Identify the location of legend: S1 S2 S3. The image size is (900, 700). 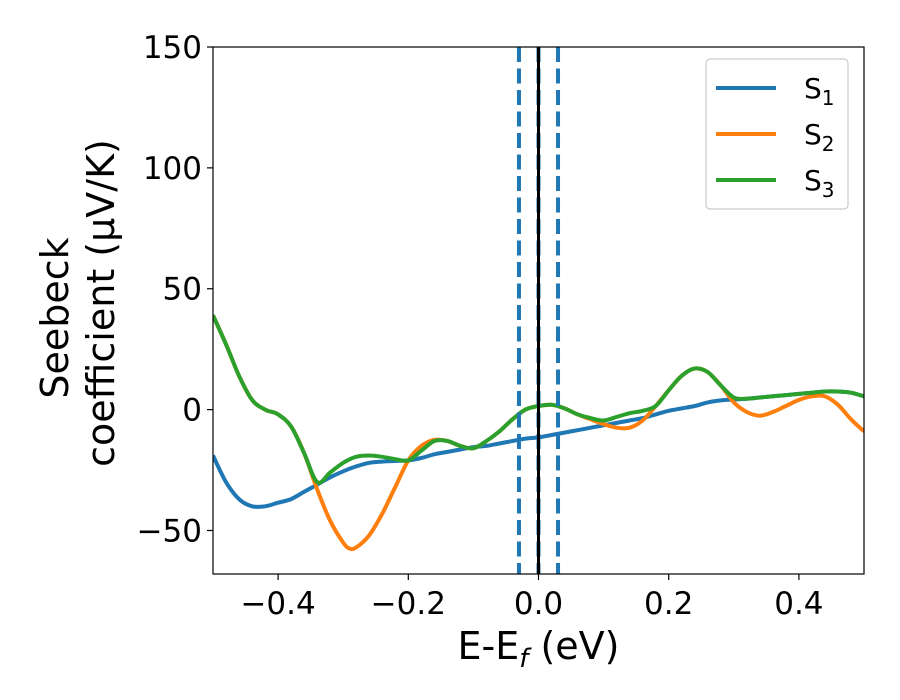
(777, 134).